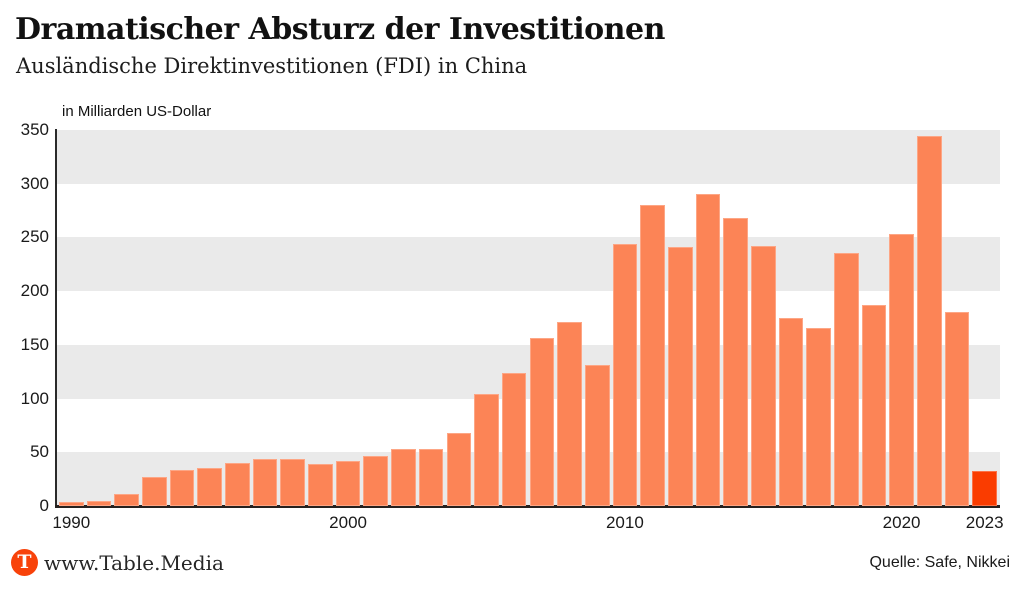  What do you see at coordinates (431, 477) in the screenshot?
I see `bar-2003` at bounding box center [431, 477].